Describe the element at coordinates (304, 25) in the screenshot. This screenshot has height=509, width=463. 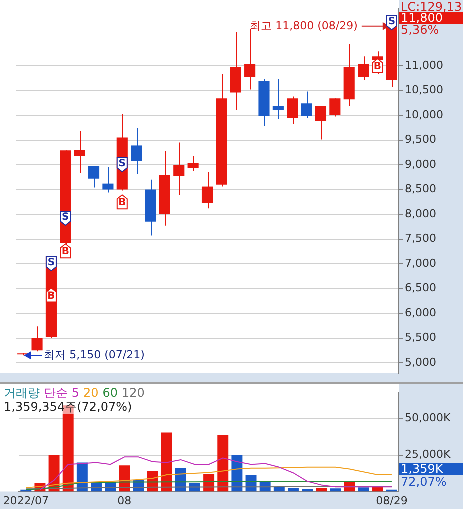
I see `annotation: 최고 11,800 (08/29)` at that location.